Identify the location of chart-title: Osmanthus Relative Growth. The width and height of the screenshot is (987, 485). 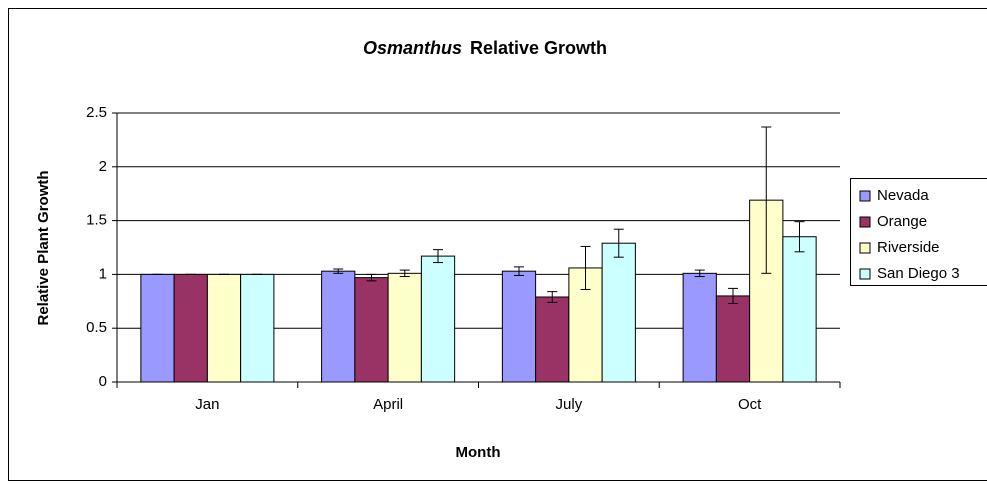
(485, 48).